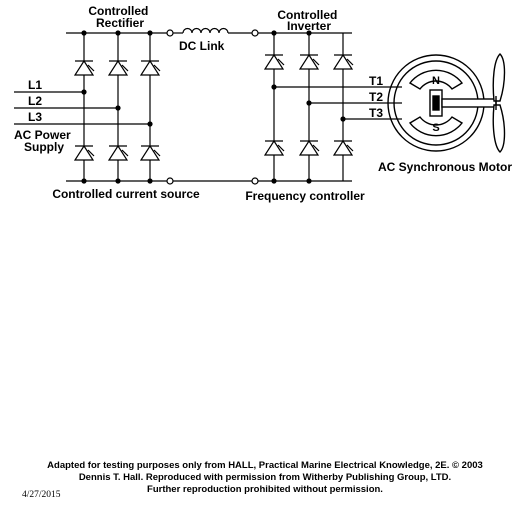 This screenshot has height=513, width=520. I want to click on label-frequency-controller: Frequency controller, so click(305, 196).